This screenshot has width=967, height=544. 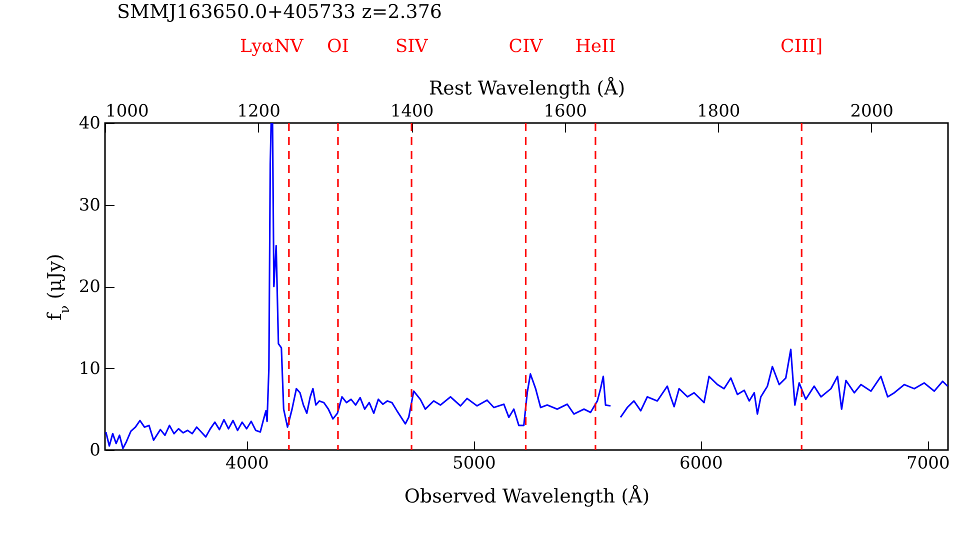 I want to click on ref-line-label: CIV, so click(x=526, y=46).